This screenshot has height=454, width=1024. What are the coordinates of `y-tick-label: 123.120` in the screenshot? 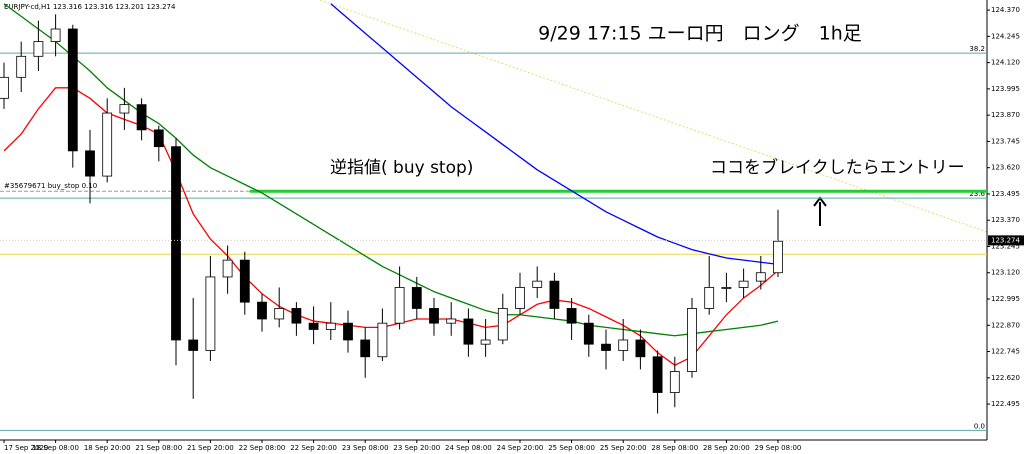 It's located at (1005, 273).